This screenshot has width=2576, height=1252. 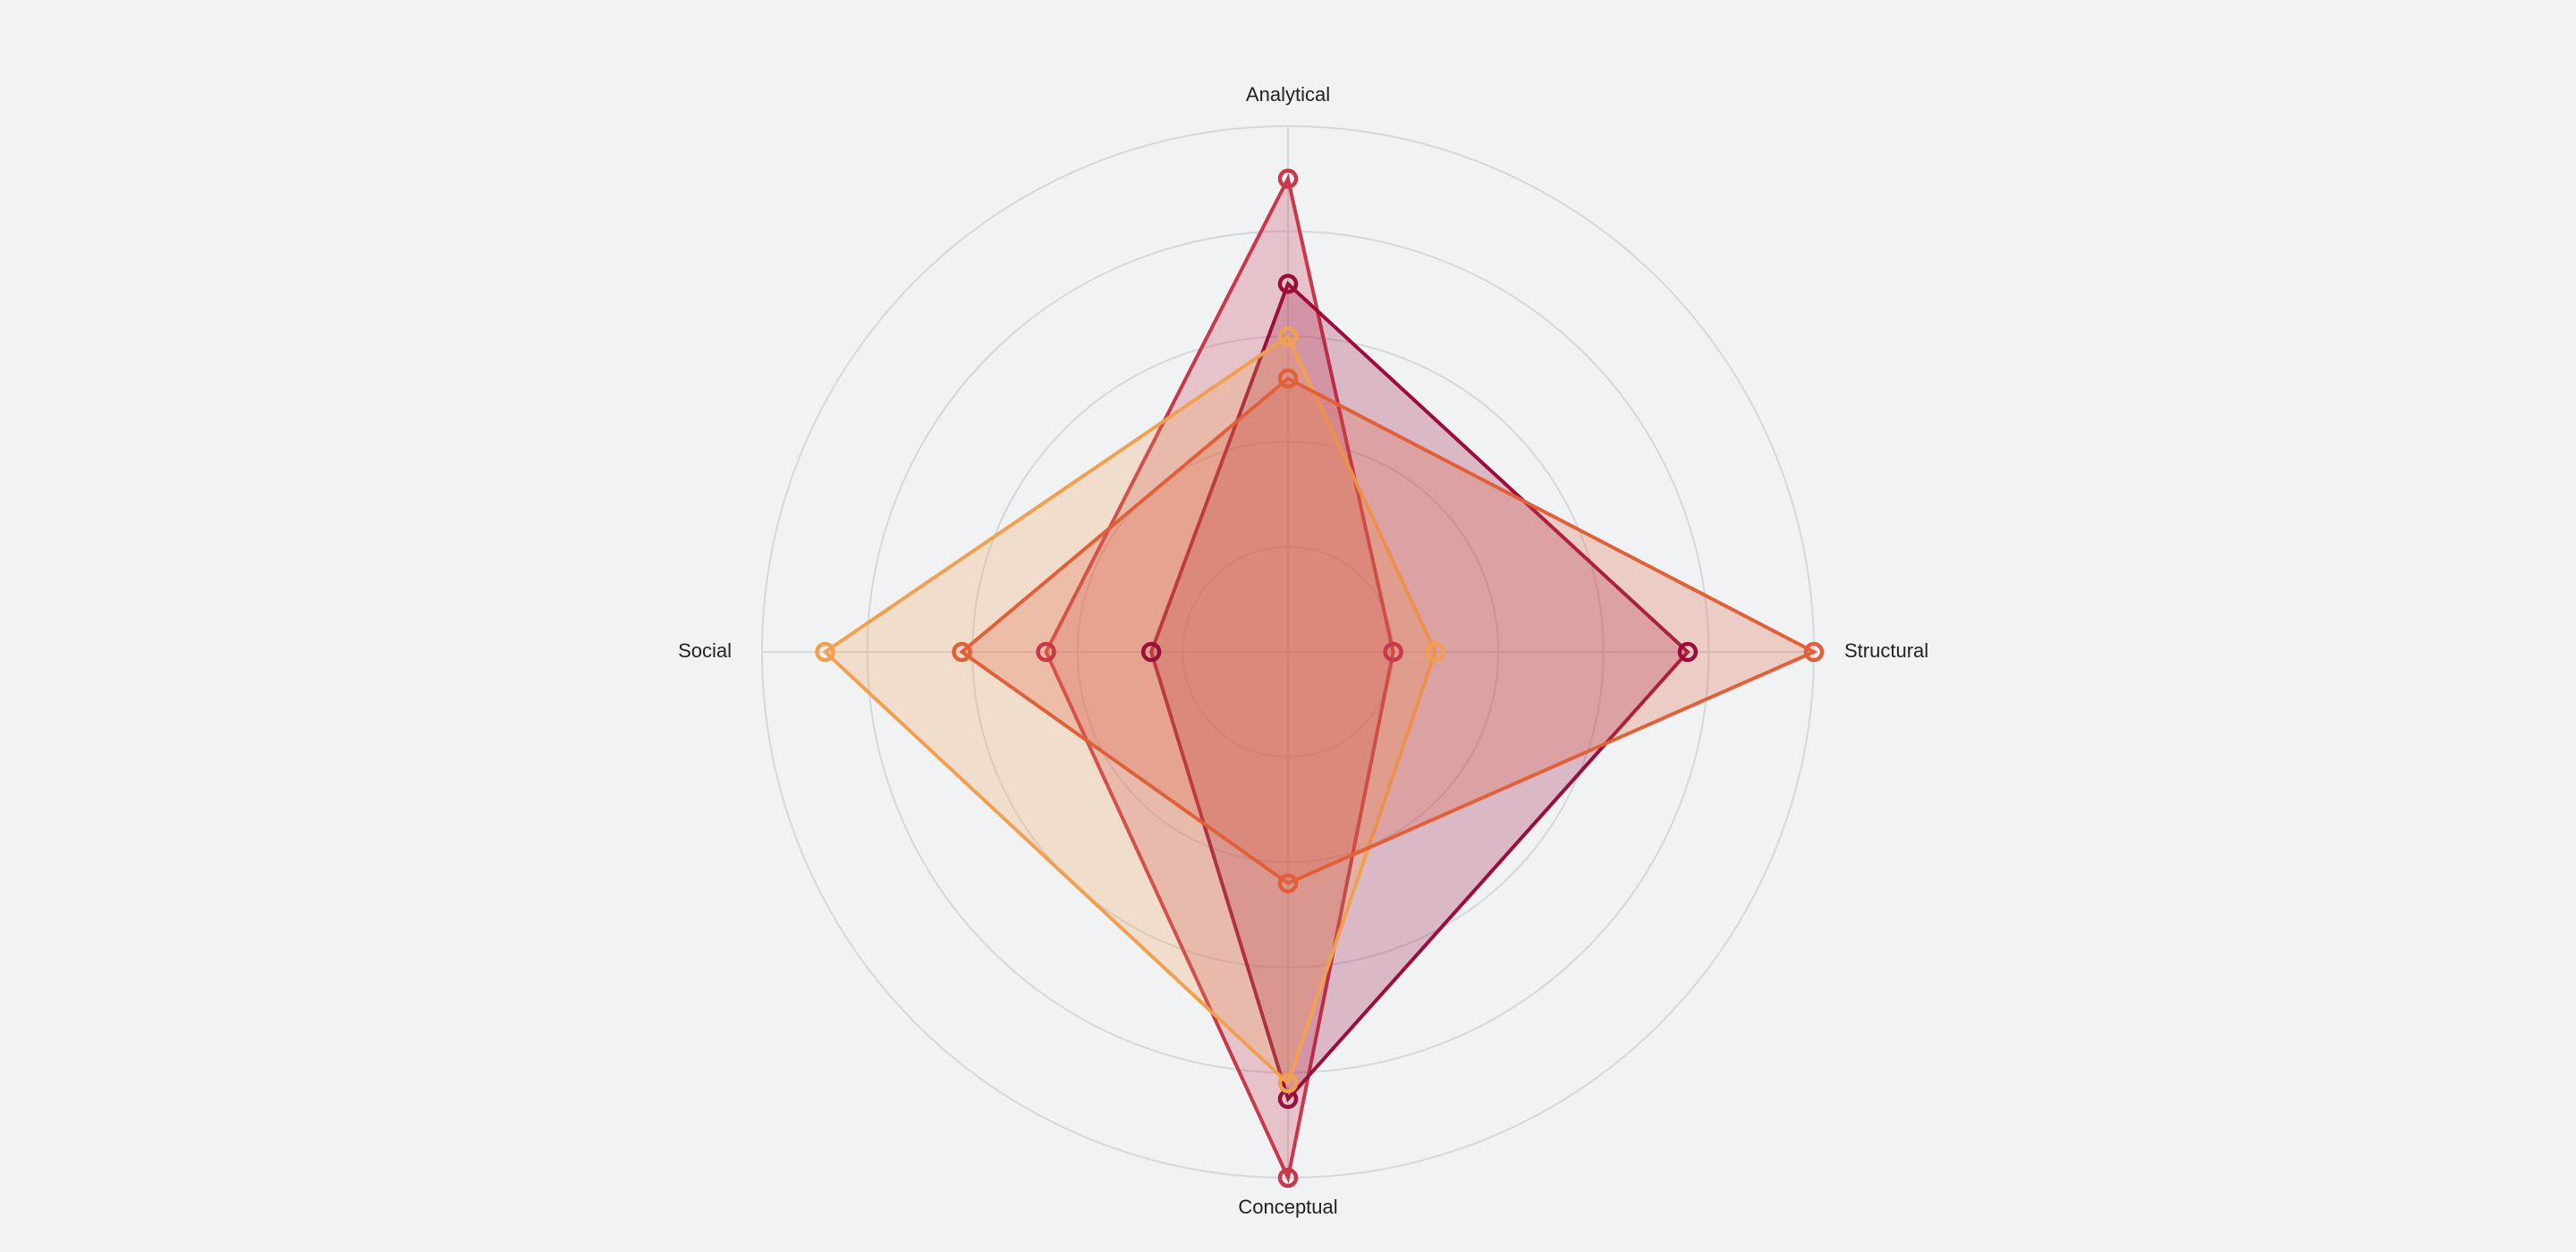 What do you see at coordinates (1287, 1207) in the screenshot?
I see `axis-label: Conceptual` at bounding box center [1287, 1207].